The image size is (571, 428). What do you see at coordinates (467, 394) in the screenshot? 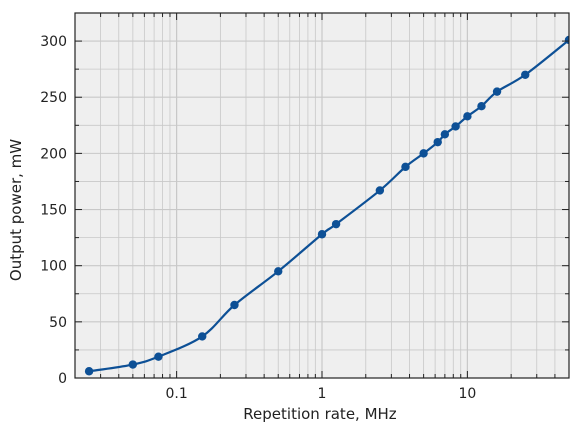
I see `x-tick-label: 10` at bounding box center [467, 394].